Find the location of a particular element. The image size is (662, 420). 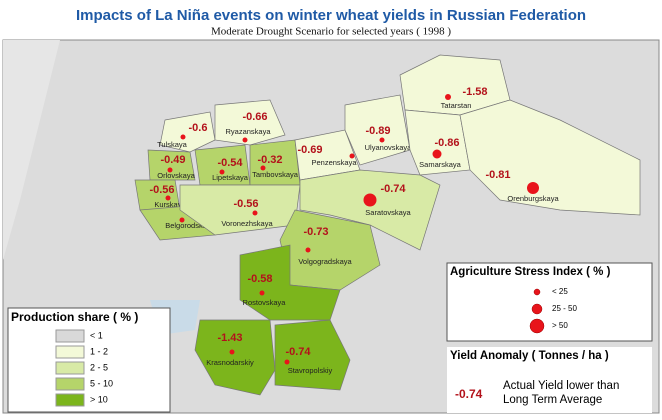

region-value: -0.73 is located at coordinates (315, 232).